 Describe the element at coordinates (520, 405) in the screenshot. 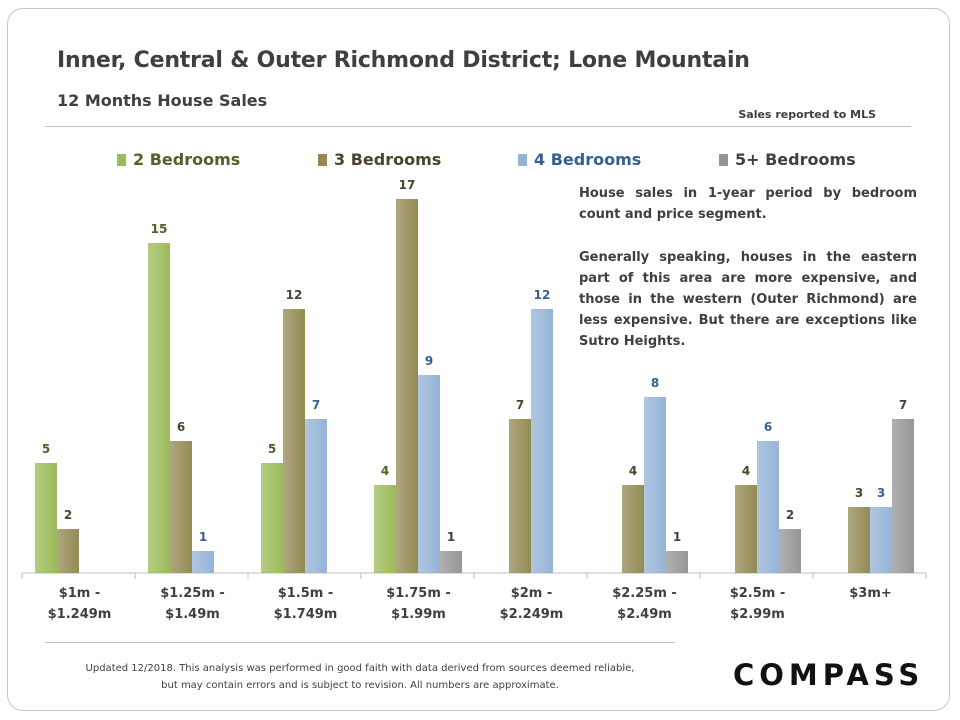

I see `data-label-3-bedrooms: 7` at that location.